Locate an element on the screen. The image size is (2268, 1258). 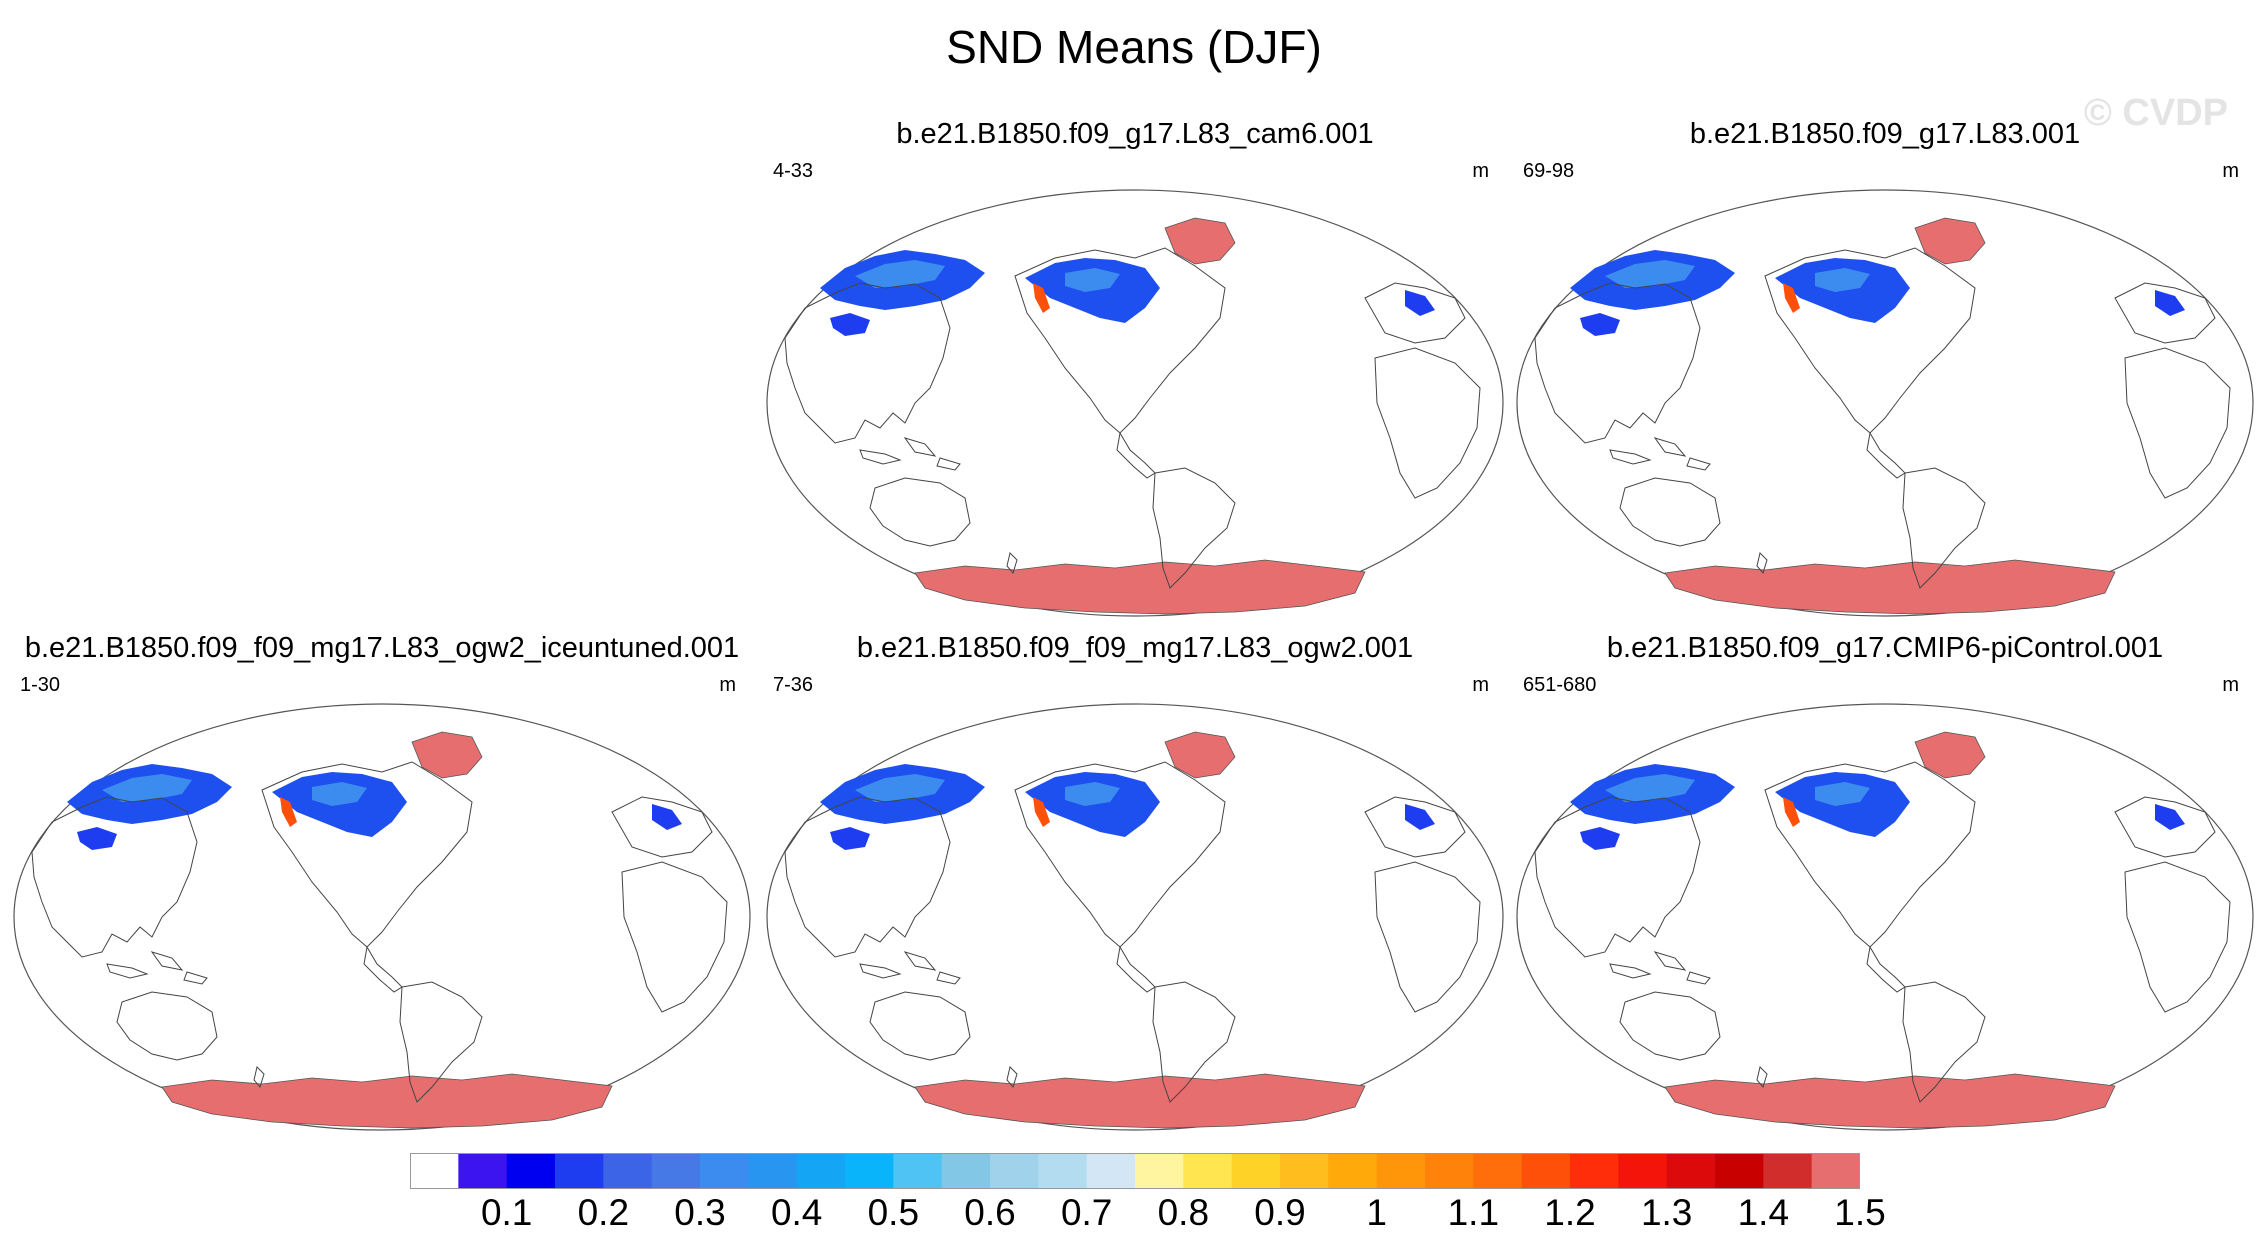
colorbar-tick-label: 0.2 is located at coordinates (603, 1212).